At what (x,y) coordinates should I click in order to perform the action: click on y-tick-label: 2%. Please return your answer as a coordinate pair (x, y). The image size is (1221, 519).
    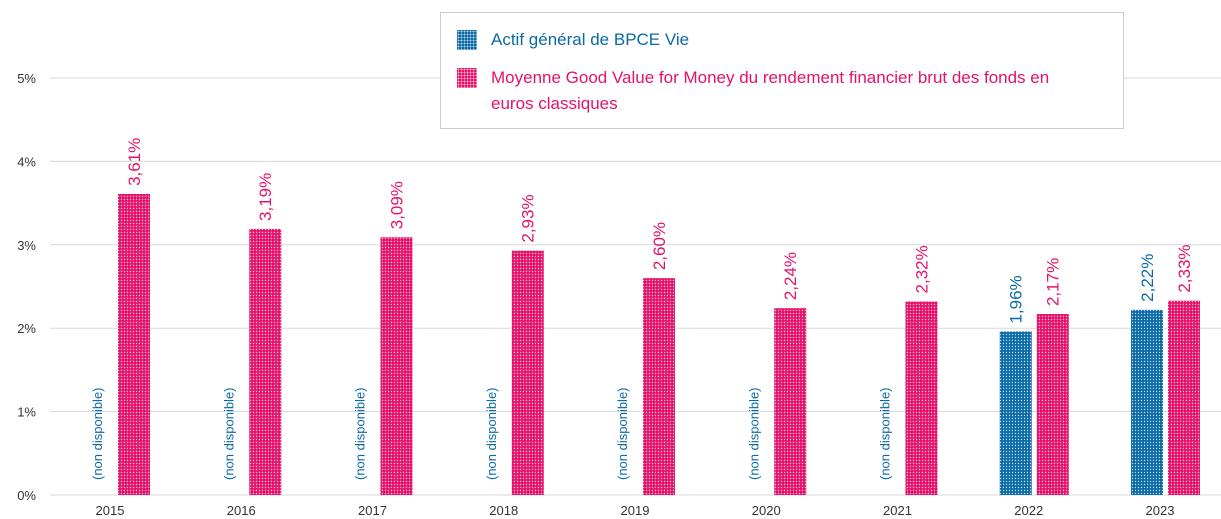
    Looking at the image, I should click on (26, 328).